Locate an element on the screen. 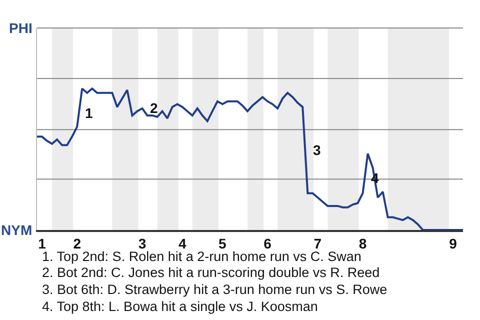 Image resolution: width=480 pixels, height=320 pixels. text: PHI is located at coordinates (20, 28).